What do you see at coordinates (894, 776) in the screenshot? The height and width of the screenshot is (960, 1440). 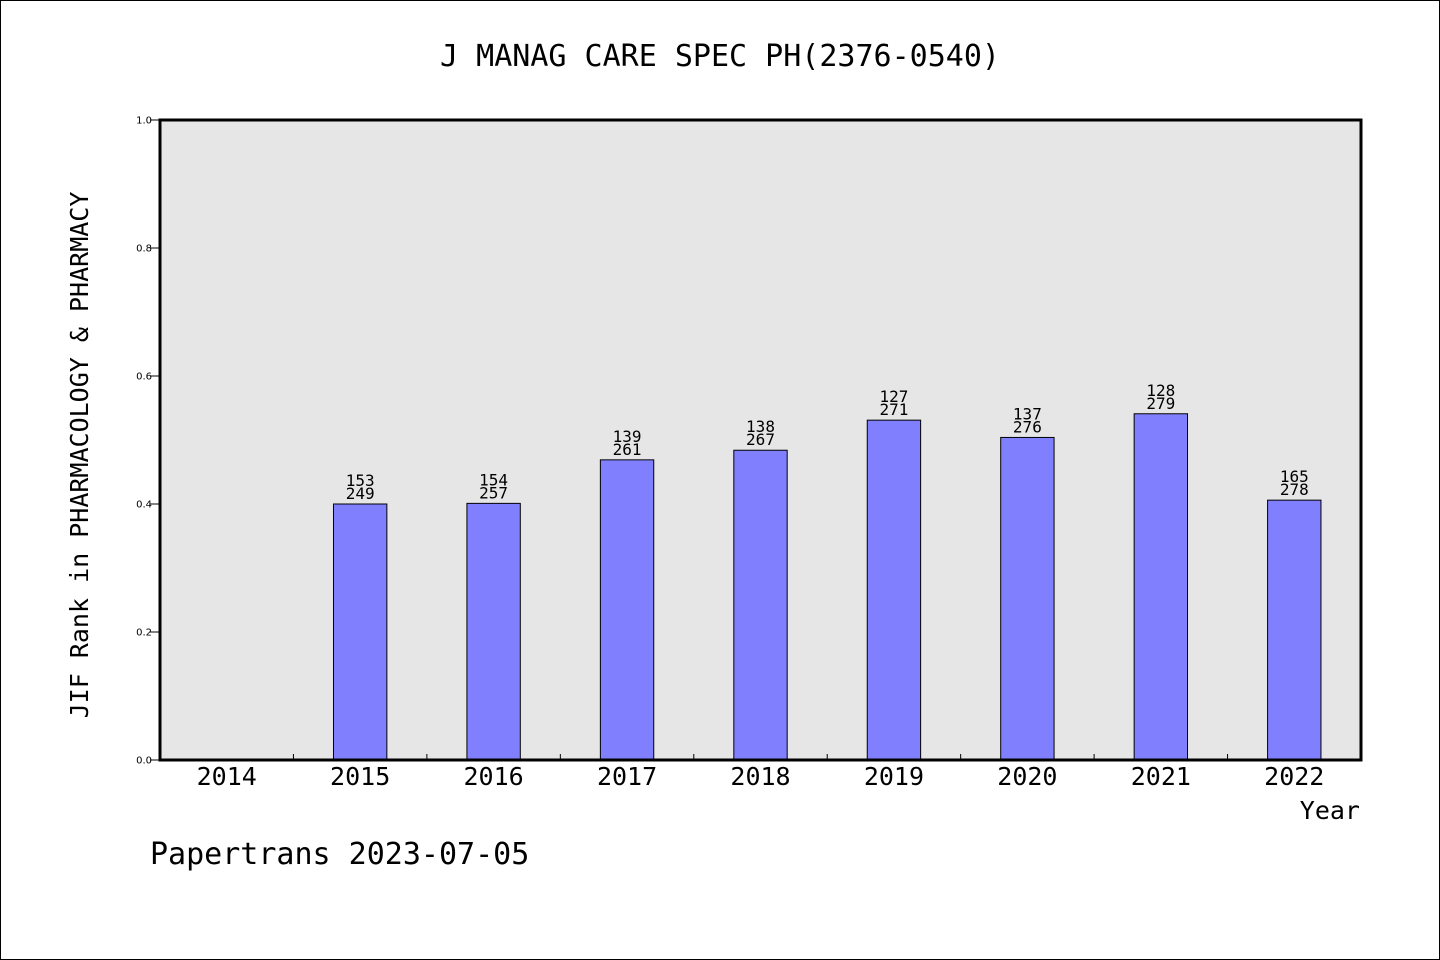 I see `x-tick-label: 2019` at bounding box center [894, 776].